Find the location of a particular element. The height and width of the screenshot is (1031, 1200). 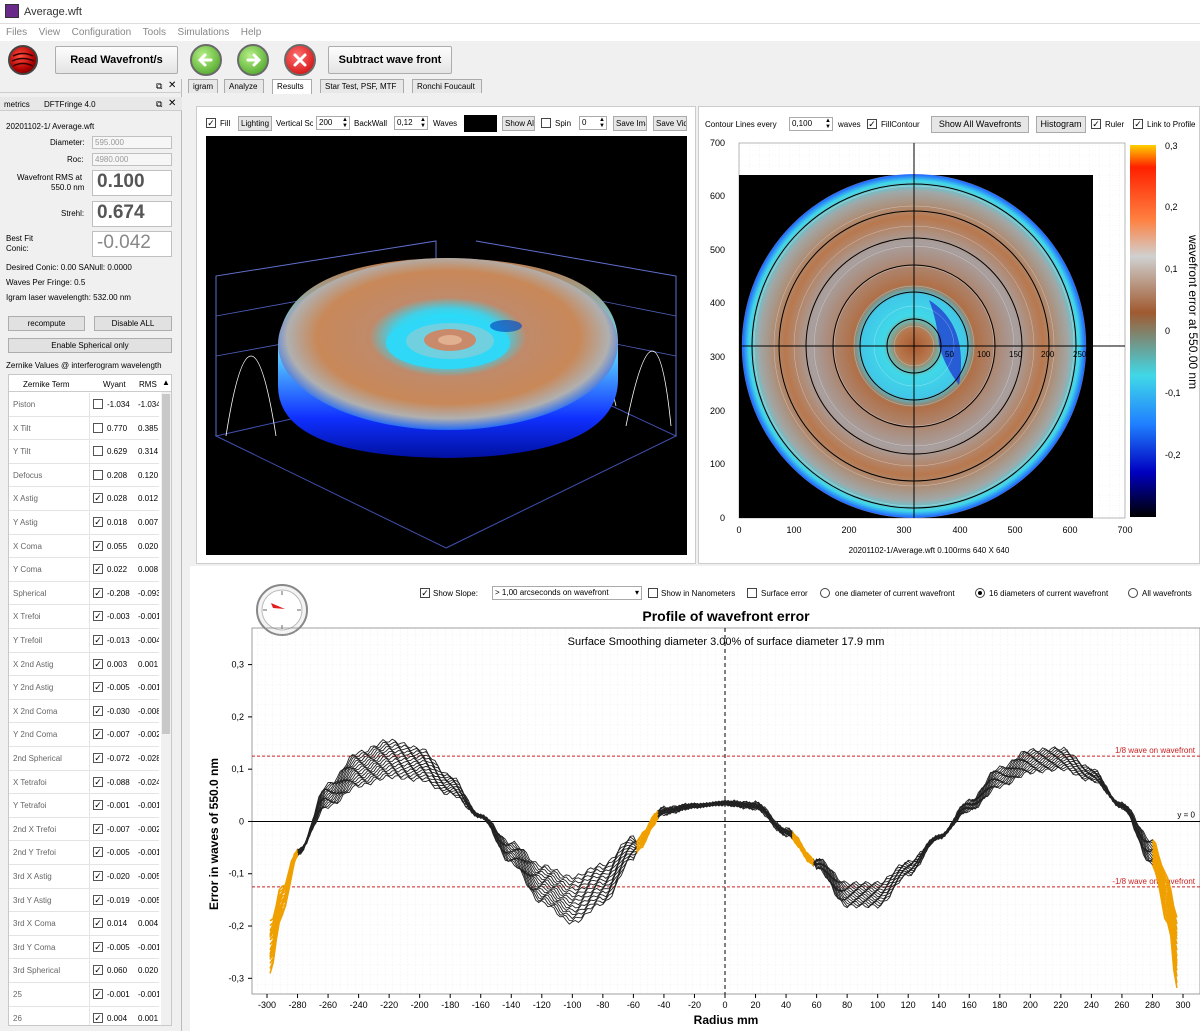

all-wavefronts-radio is located at coordinates (1133, 593).